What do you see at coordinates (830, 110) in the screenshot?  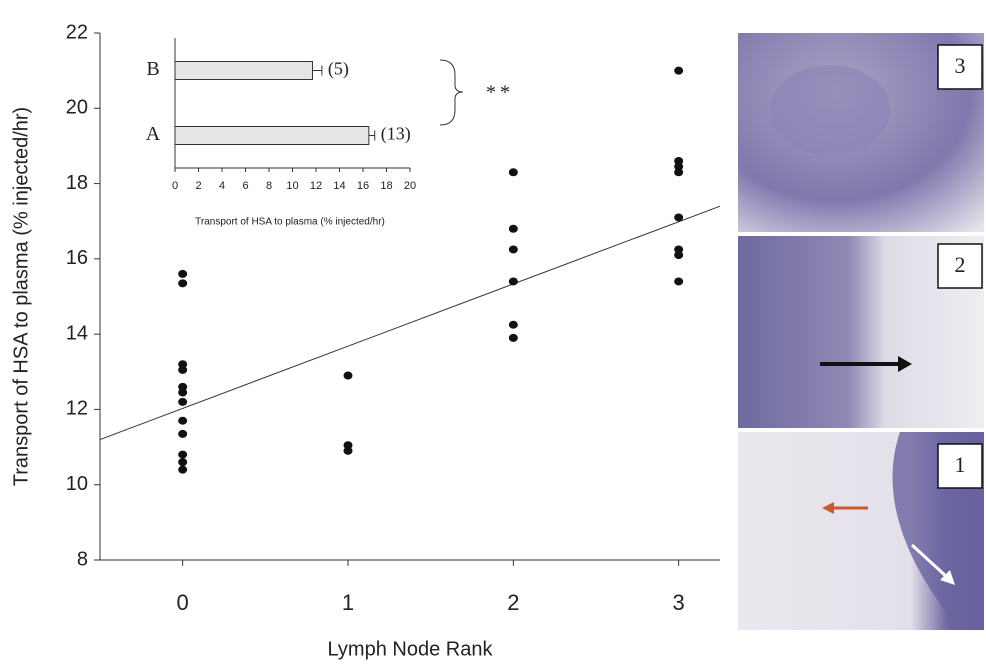 I see `tissue` at bounding box center [830, 110].